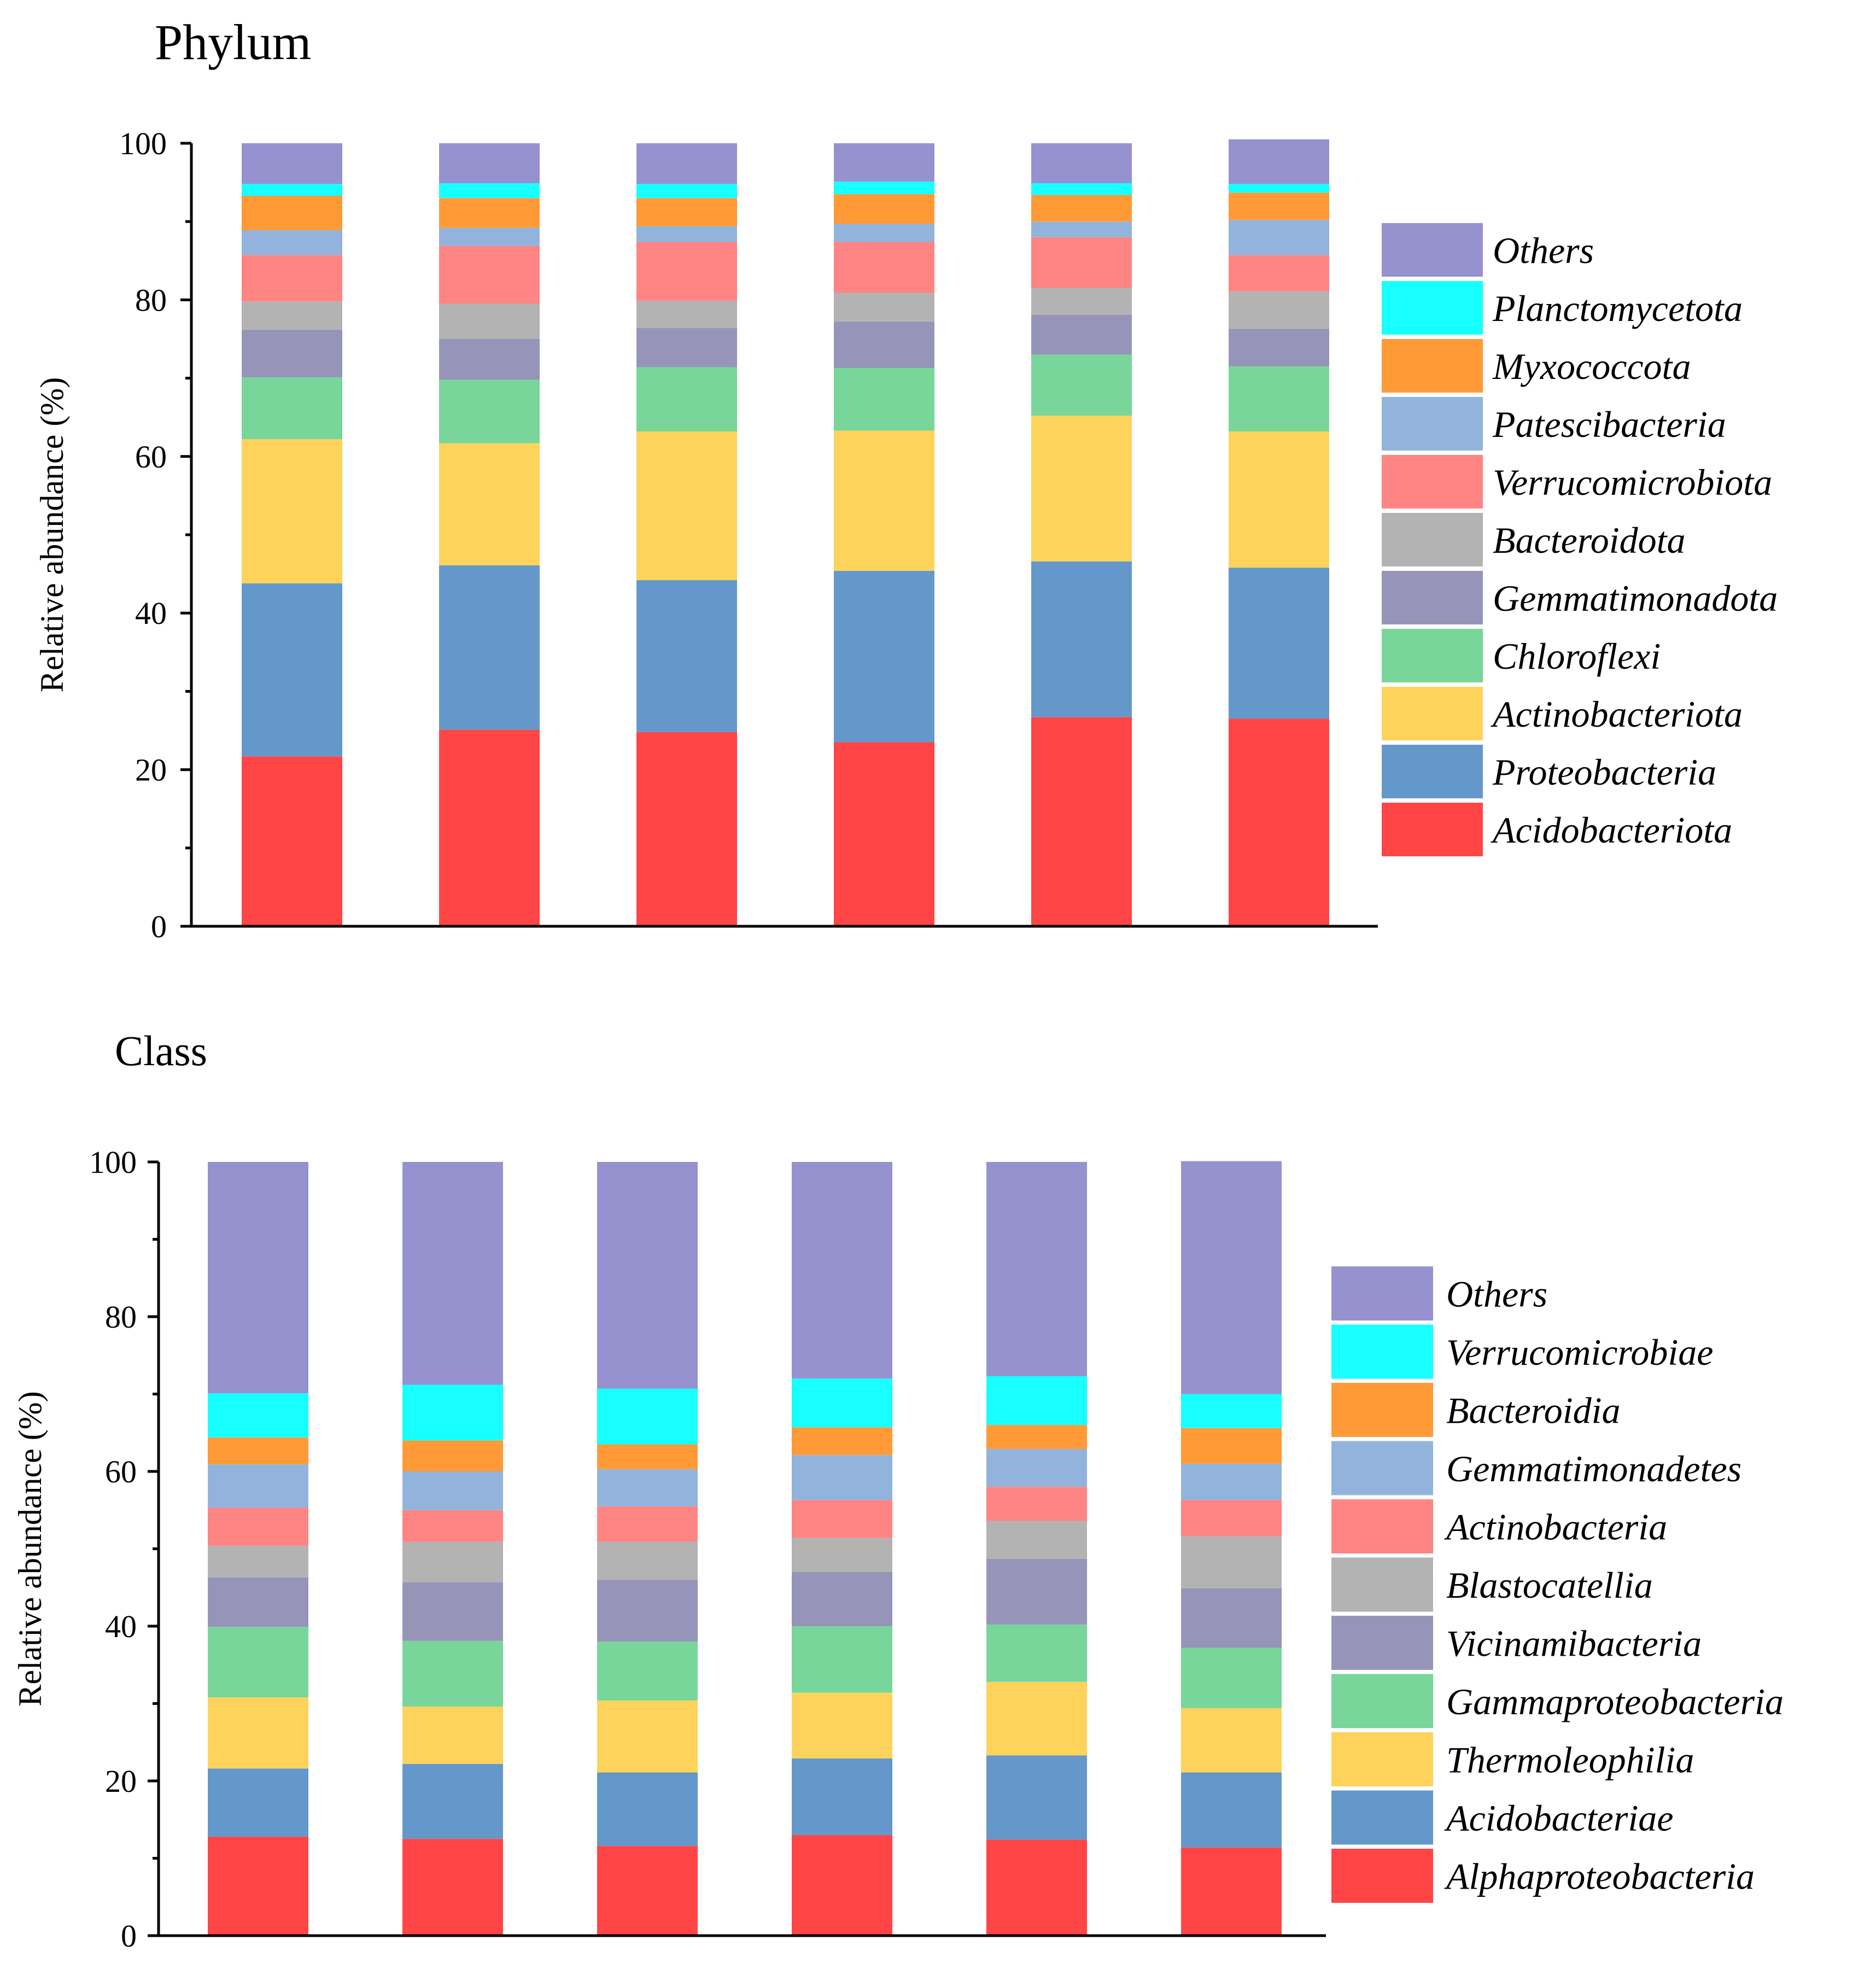  What do you see at coordinates (161, 1050) in the screenshot?
I see `chart-title: Class` at bounding box center [161, 1050].